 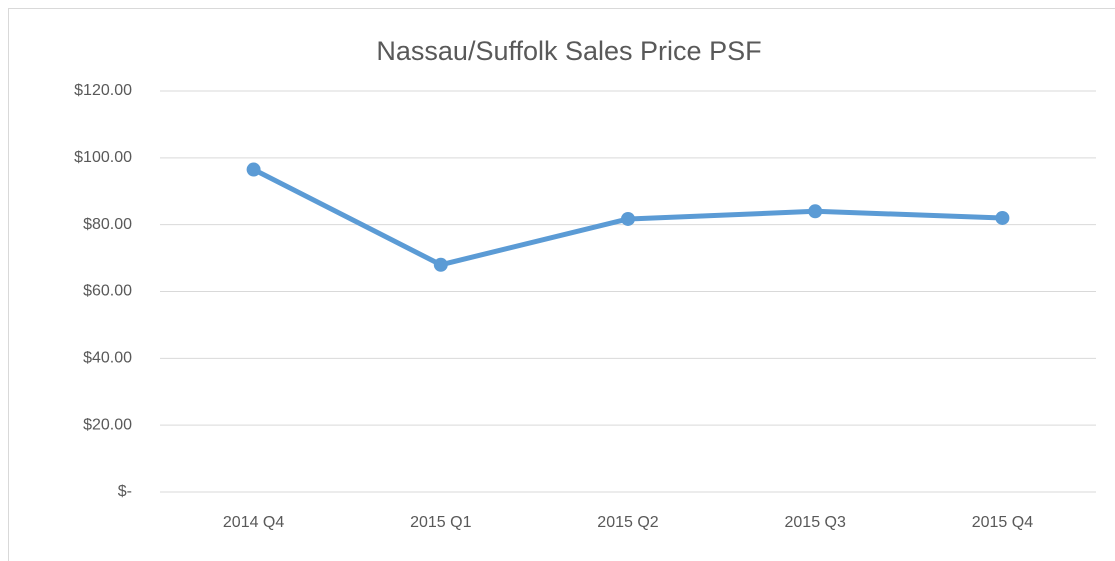 I want to click on y-tick-label: $-, so click(x=125, y=491).